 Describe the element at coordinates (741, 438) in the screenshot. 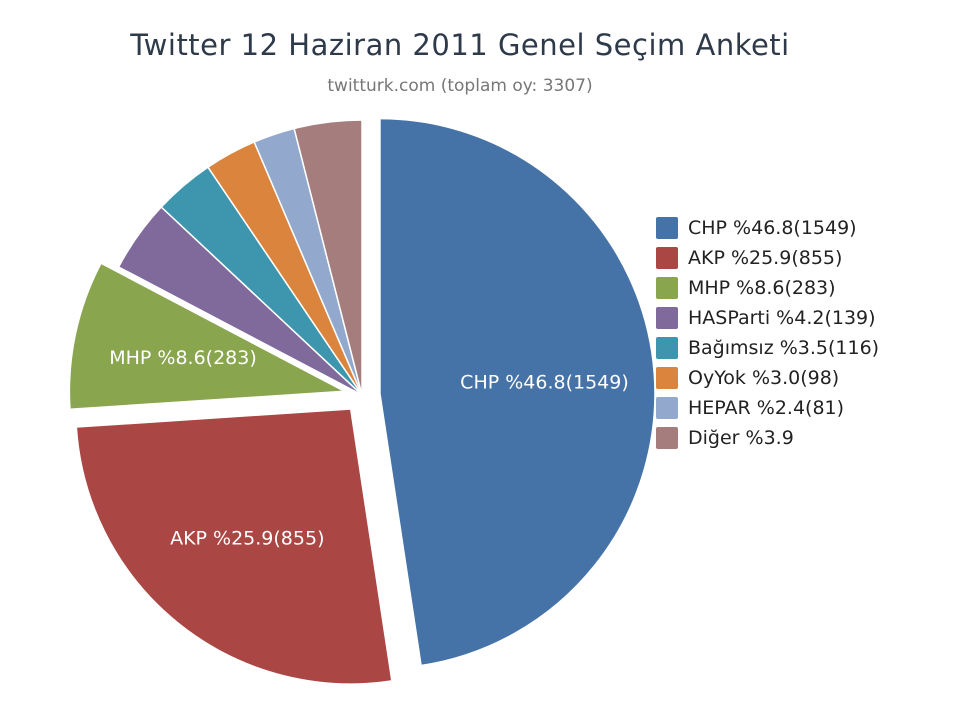

I see `legend-label: Diğer %3.9` at that location.